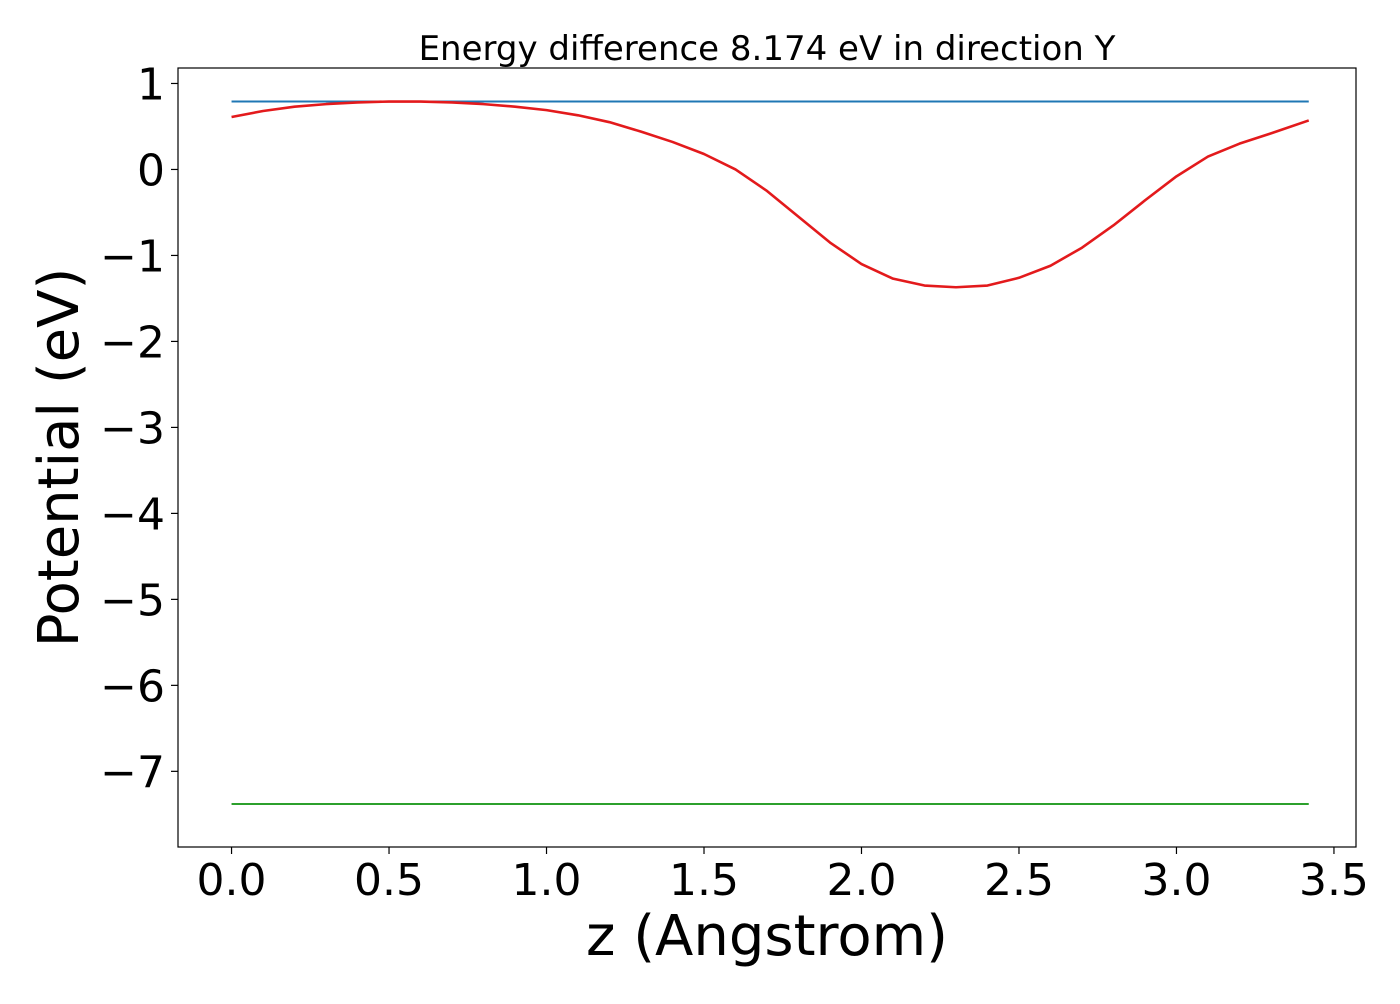 The height and width of the screenshot is (1004, 1400). What do you see at coordinates (389, 880) in the screenshot?
I see `x-tick-label: 0.5` at bounding box center [389, 880].